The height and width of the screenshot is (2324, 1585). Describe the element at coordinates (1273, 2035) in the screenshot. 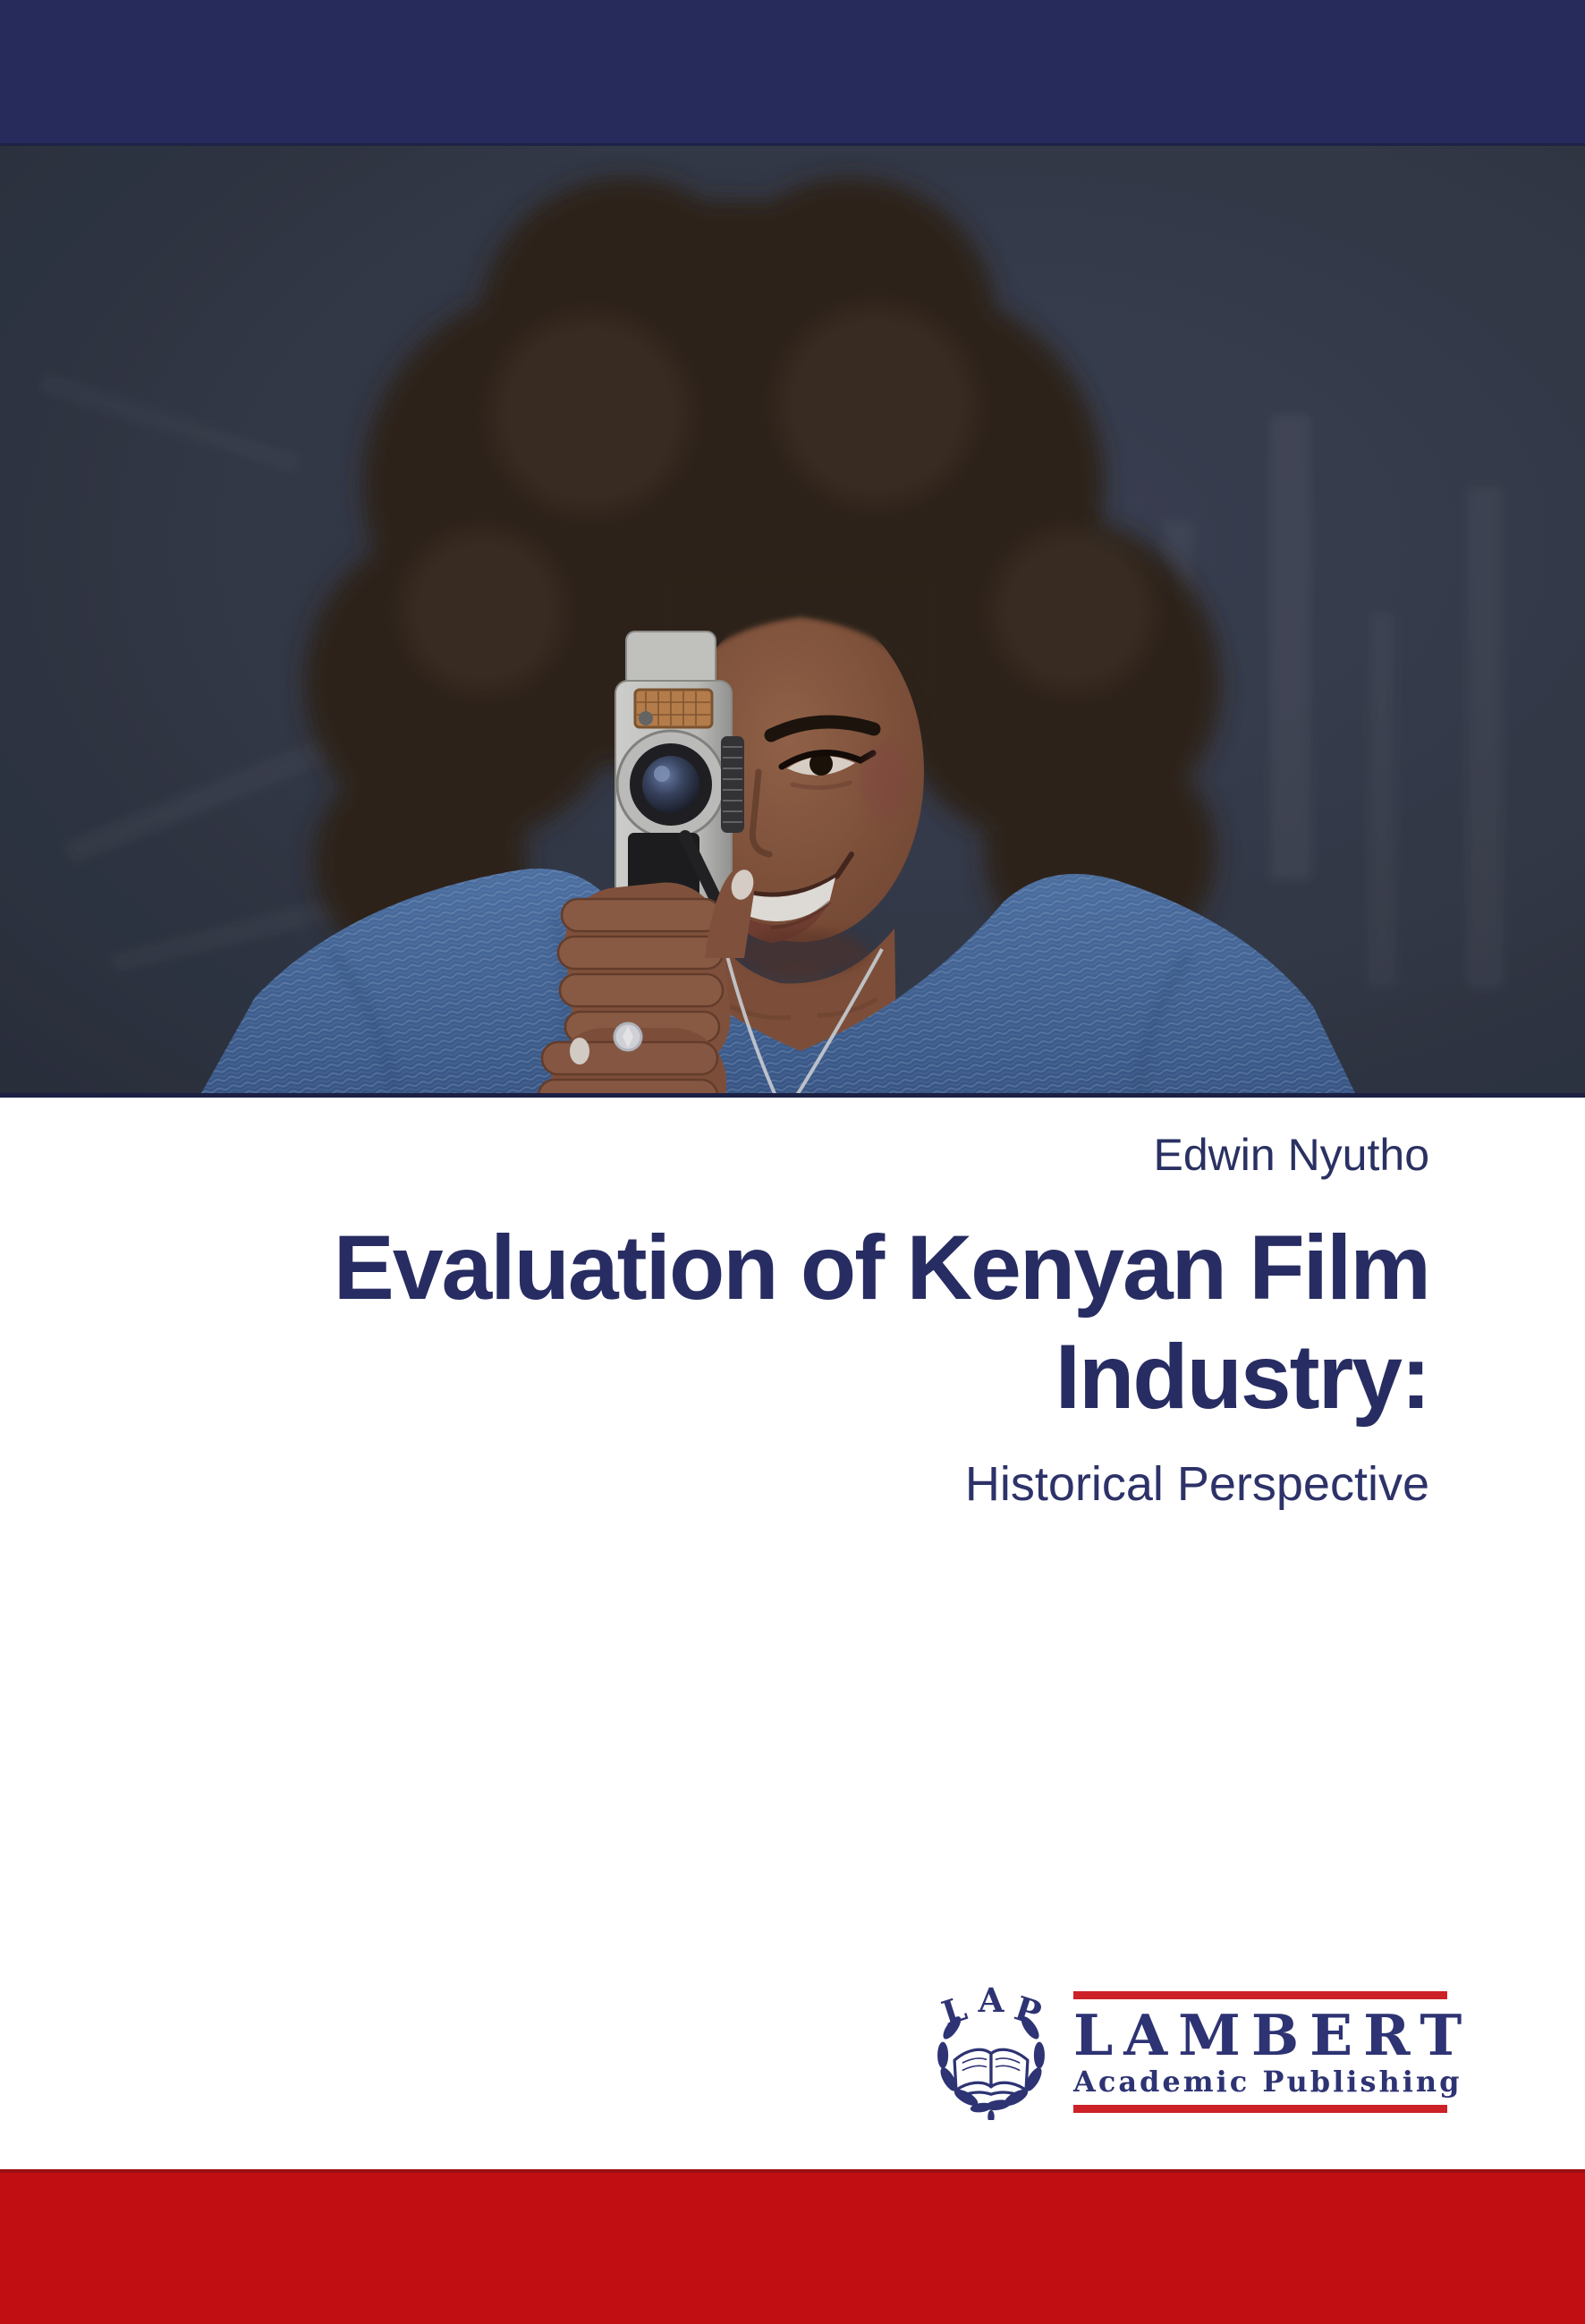

I see `publisher-name: LAMBERT` at that location.